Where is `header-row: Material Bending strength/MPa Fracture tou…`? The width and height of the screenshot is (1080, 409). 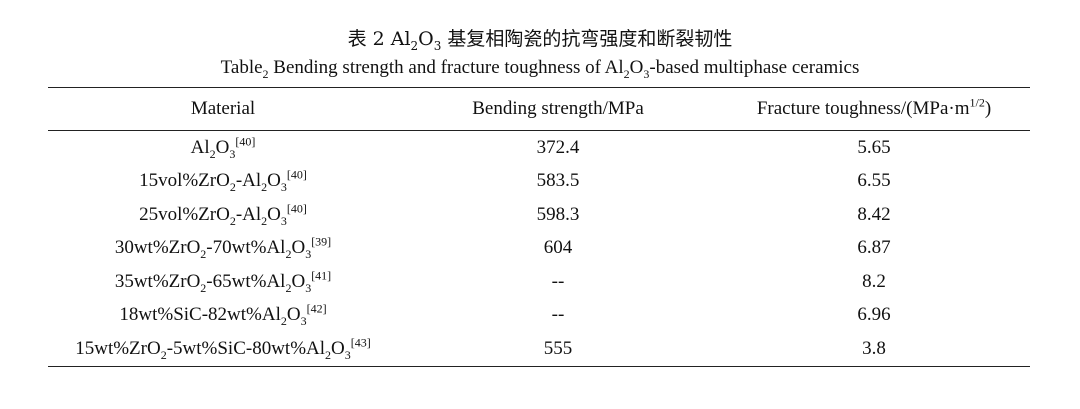 header-row: Material Bending strength/MPa Fracture tou… is located at coordinates (539, 109).